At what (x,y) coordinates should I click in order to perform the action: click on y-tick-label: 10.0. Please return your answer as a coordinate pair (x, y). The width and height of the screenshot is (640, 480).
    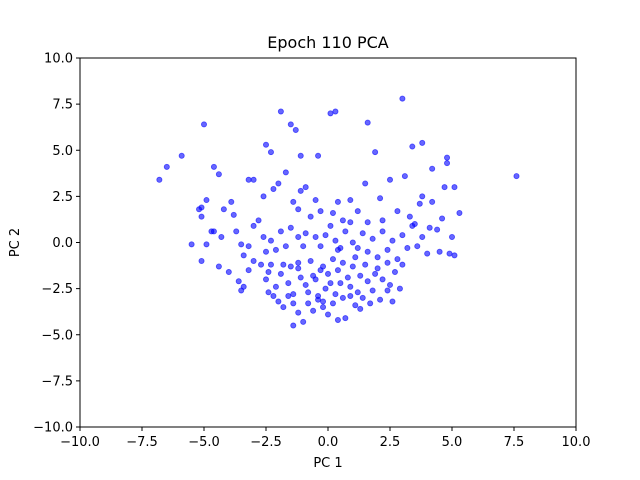
    Looking at the image, I should click on (58, 59).